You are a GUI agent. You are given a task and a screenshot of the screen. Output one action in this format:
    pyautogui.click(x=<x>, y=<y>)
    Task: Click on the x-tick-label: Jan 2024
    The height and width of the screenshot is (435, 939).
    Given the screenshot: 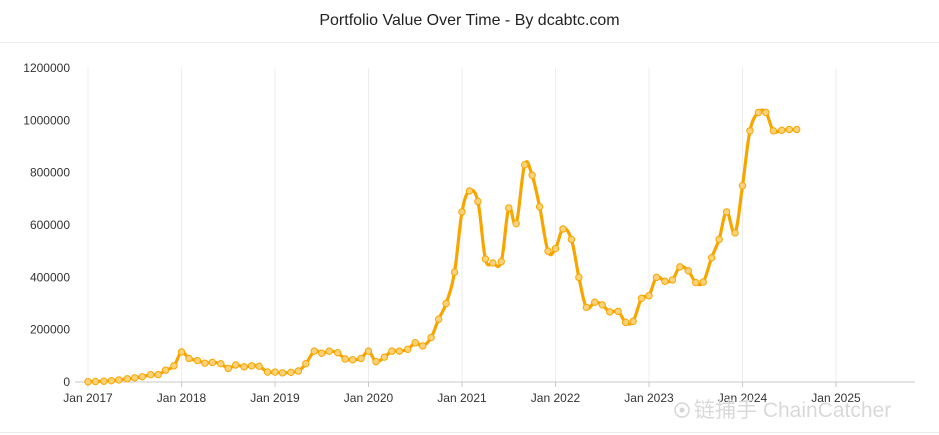 What is the action you would take?
    pyautogui.click(x=743, y=398)
    